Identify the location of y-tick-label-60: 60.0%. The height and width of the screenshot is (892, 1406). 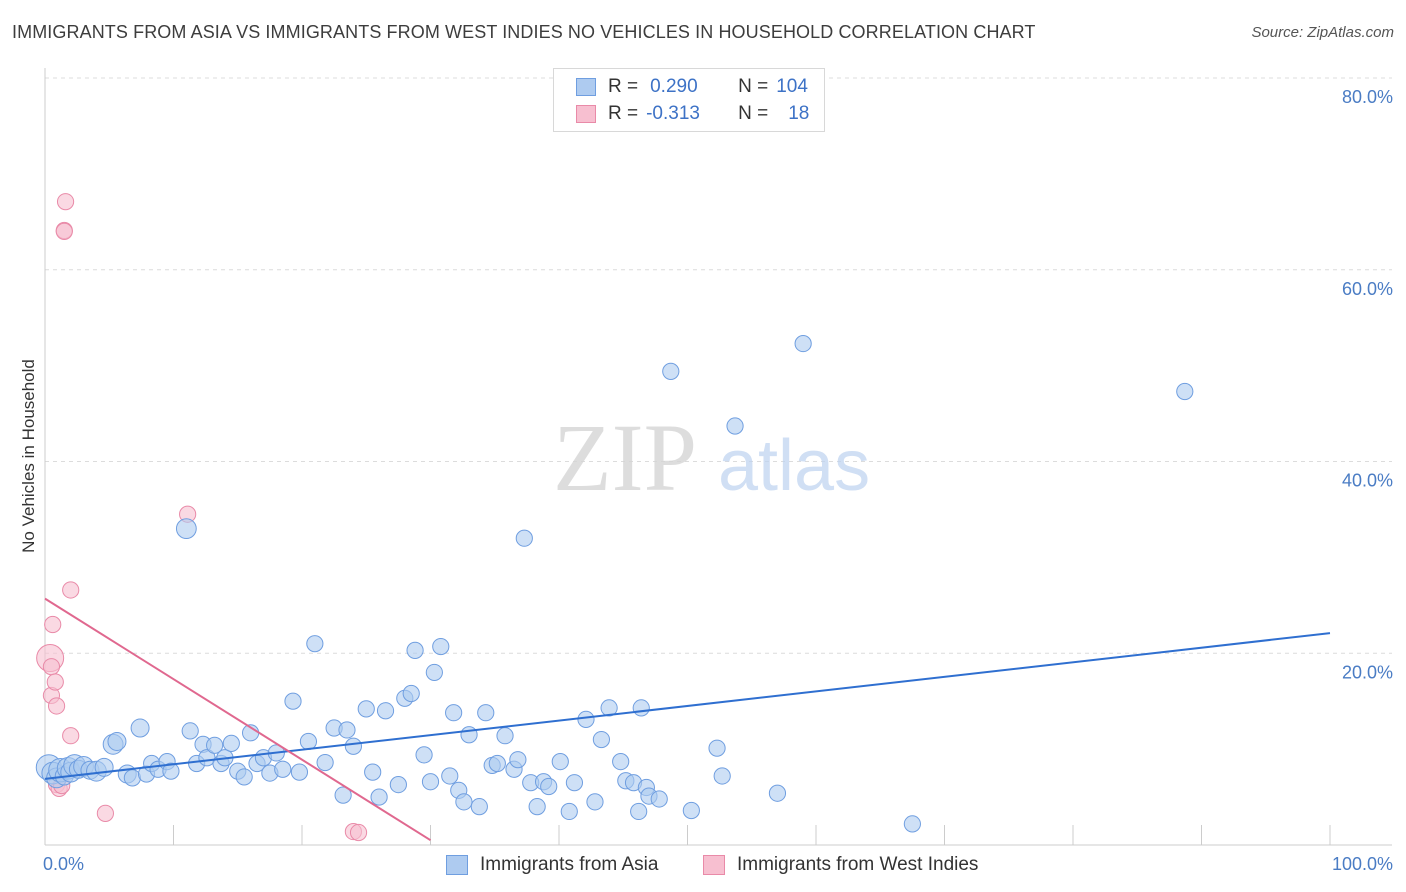
(1367, 289).